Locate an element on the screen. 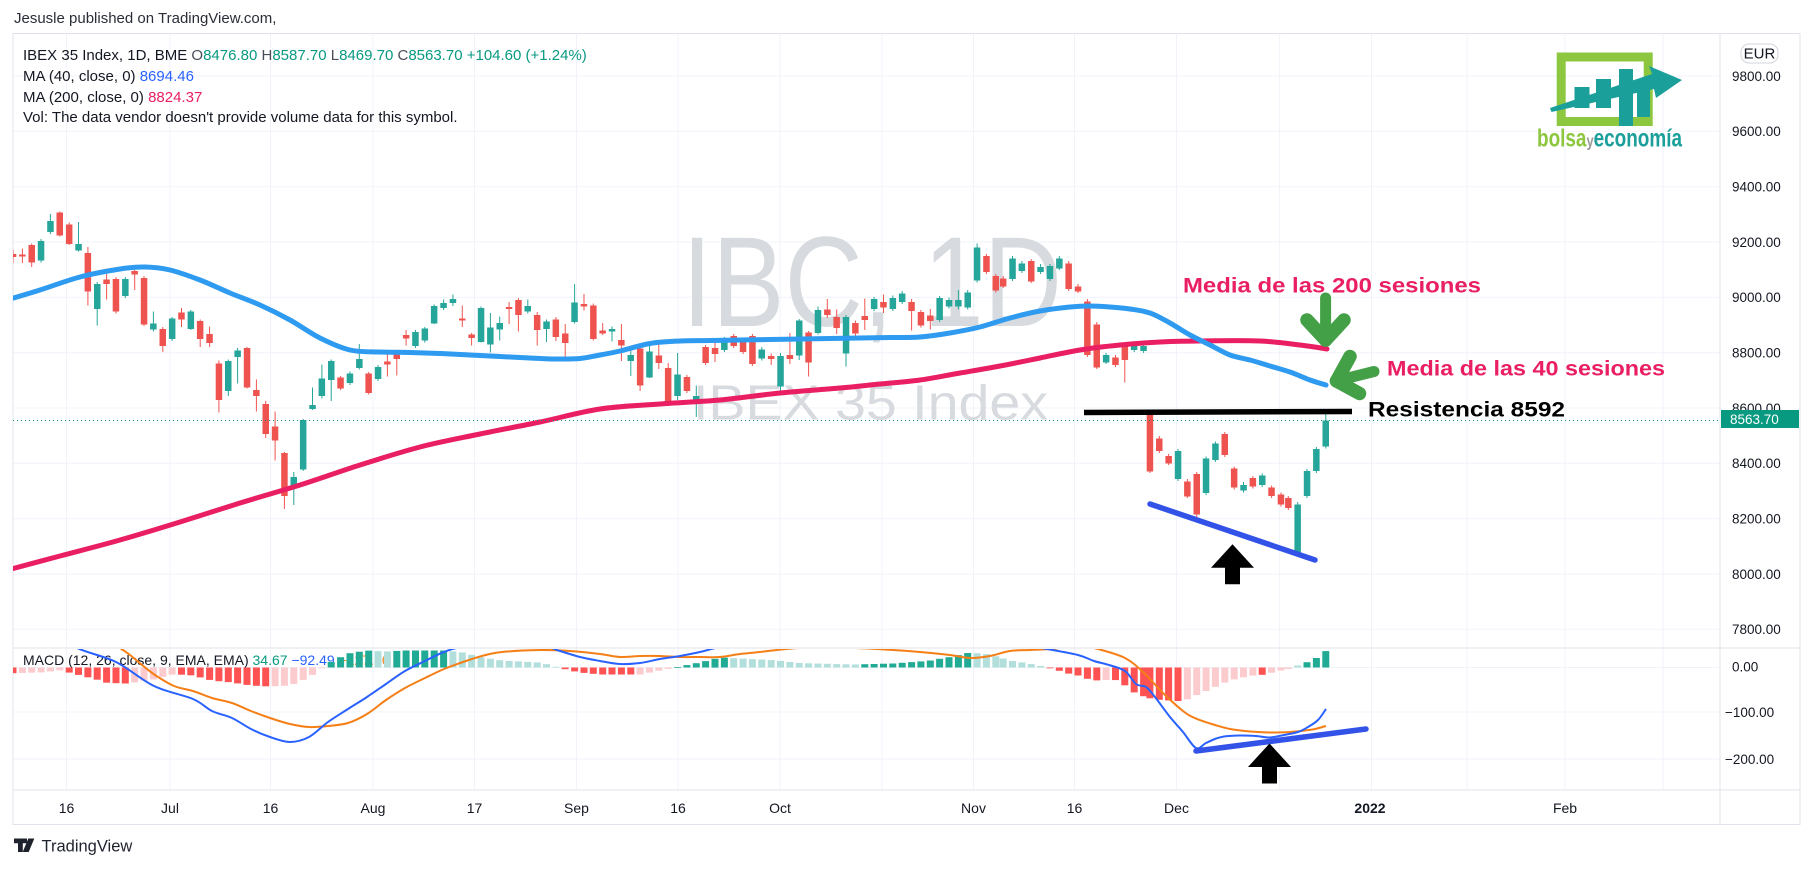  svg-text: Media de las 40 sesiones is located at coordinates (1526, 369).